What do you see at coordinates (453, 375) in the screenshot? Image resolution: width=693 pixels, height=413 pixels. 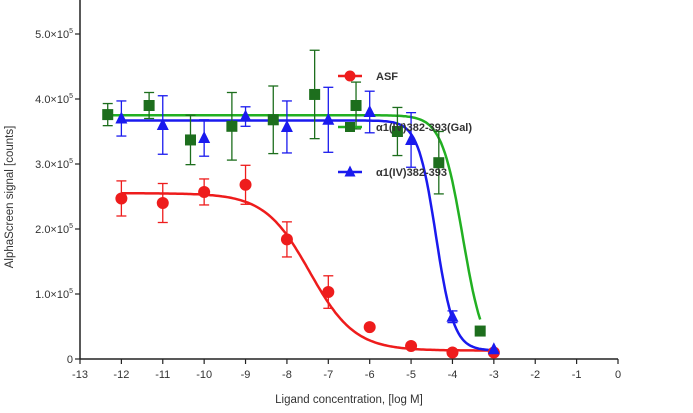 I see `x-tick-label: -4` at bounding box center [453, 375].